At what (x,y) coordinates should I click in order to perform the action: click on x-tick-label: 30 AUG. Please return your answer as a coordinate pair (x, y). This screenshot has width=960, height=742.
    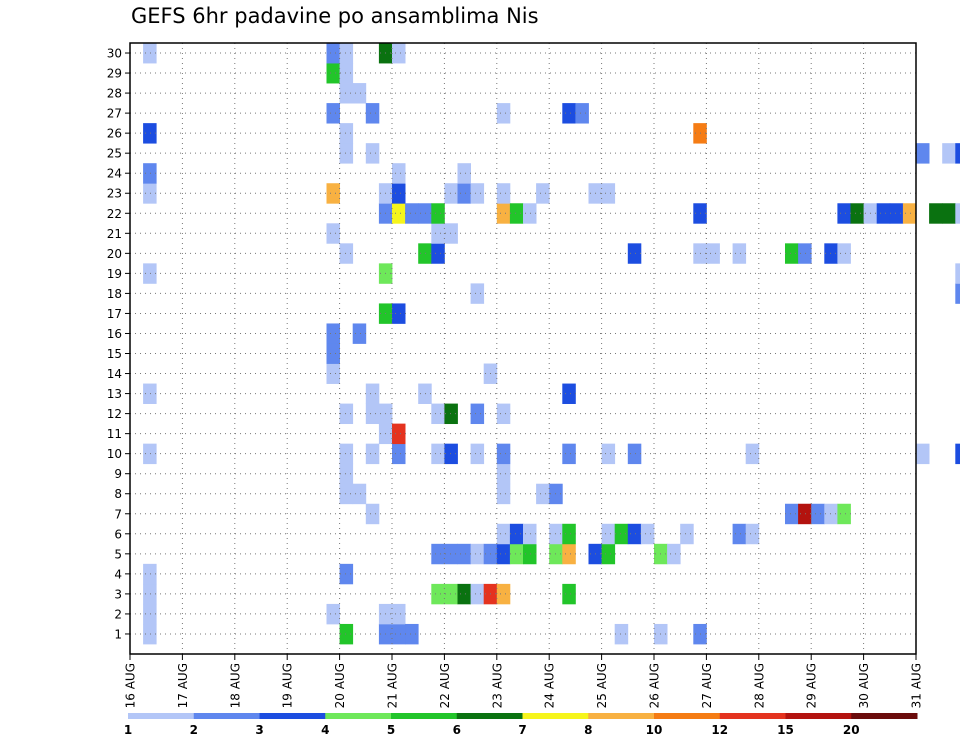
    Looking at the image, I should click on (864, 685).